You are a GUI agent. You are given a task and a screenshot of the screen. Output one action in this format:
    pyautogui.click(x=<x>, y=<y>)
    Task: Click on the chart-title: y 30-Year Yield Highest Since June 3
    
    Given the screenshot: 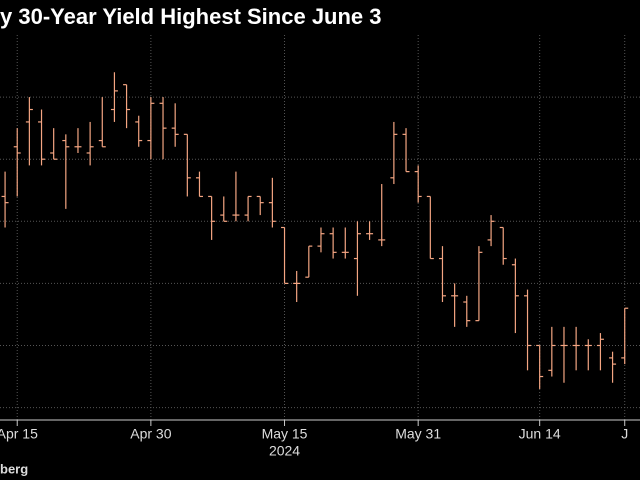 What is the action you would take?
    pyautogui.click(x=191, y=16)
    